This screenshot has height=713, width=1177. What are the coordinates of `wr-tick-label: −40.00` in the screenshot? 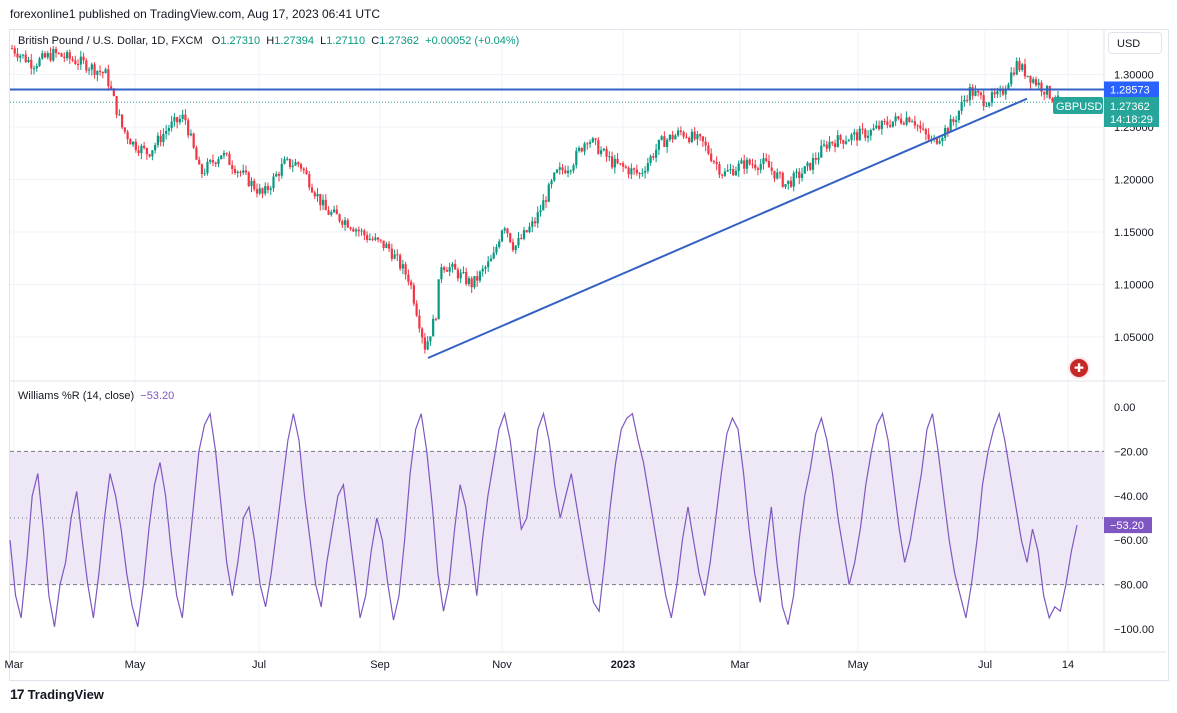 It's located at (1131, 497).